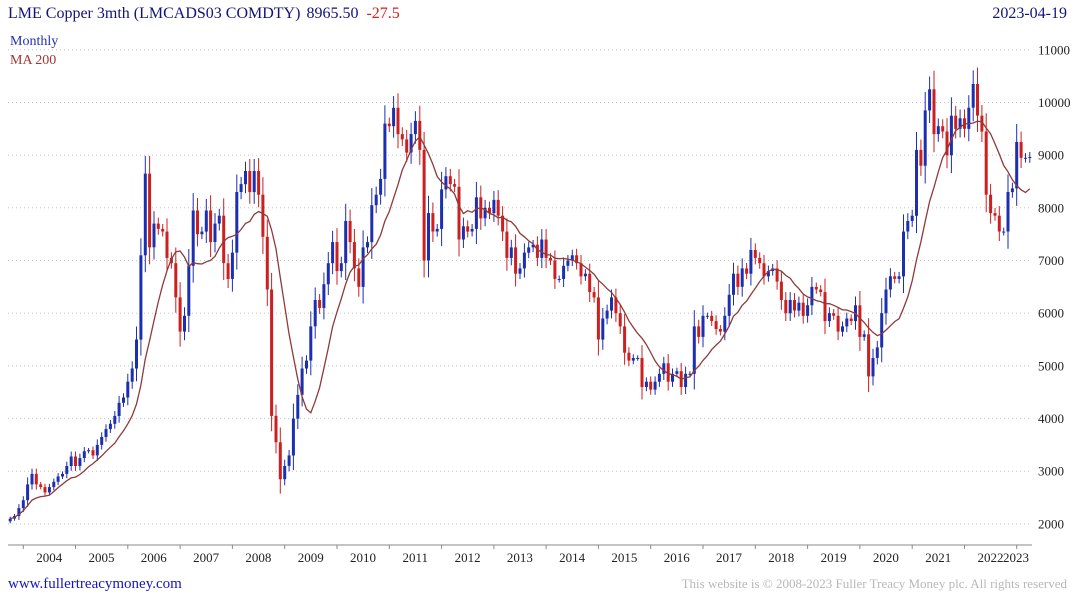 The height and width of the screenshot is (600, 1075). Describe the element at coordinates (1051, 418) in the screenshot. I see `y-axis-label: 4000` at that location.